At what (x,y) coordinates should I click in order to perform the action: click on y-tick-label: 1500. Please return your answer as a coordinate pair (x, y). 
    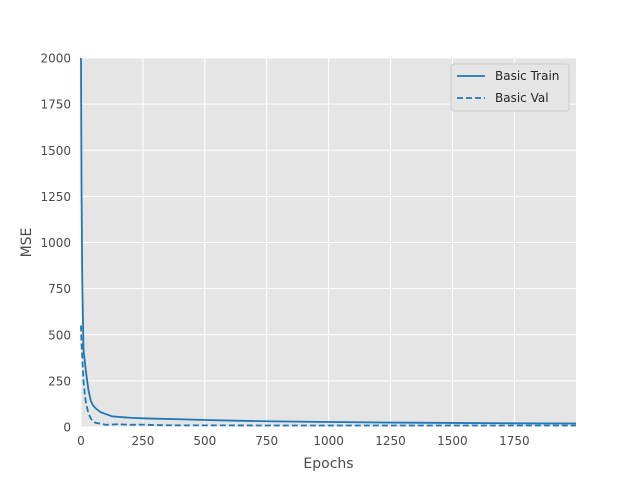
    Looking at the image, I should click on (55, 151).